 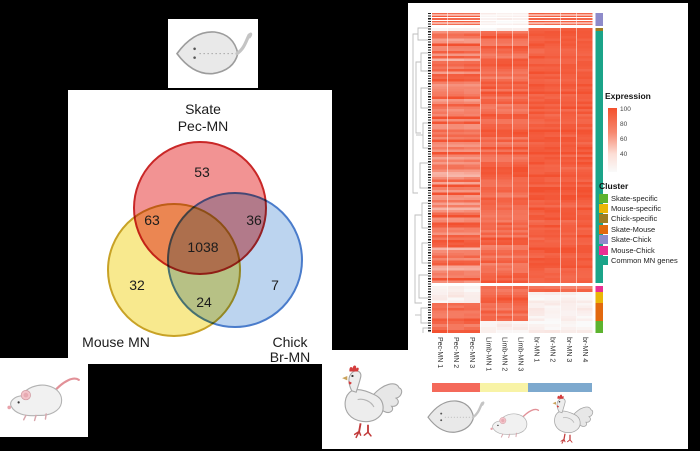 I want to click on expression-tick-80: 80, so click(x=624, y=124).